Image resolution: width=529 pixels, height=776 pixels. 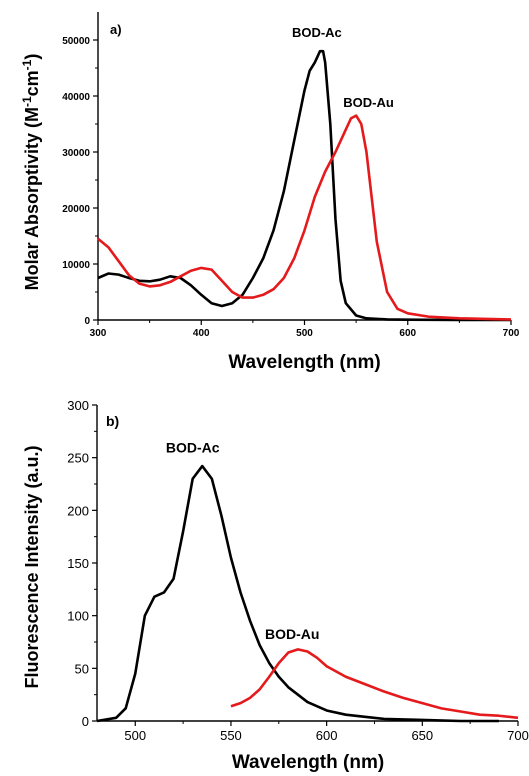 I want to click on panel-b-x-tick-label: 600, so click(x=327, y=735).